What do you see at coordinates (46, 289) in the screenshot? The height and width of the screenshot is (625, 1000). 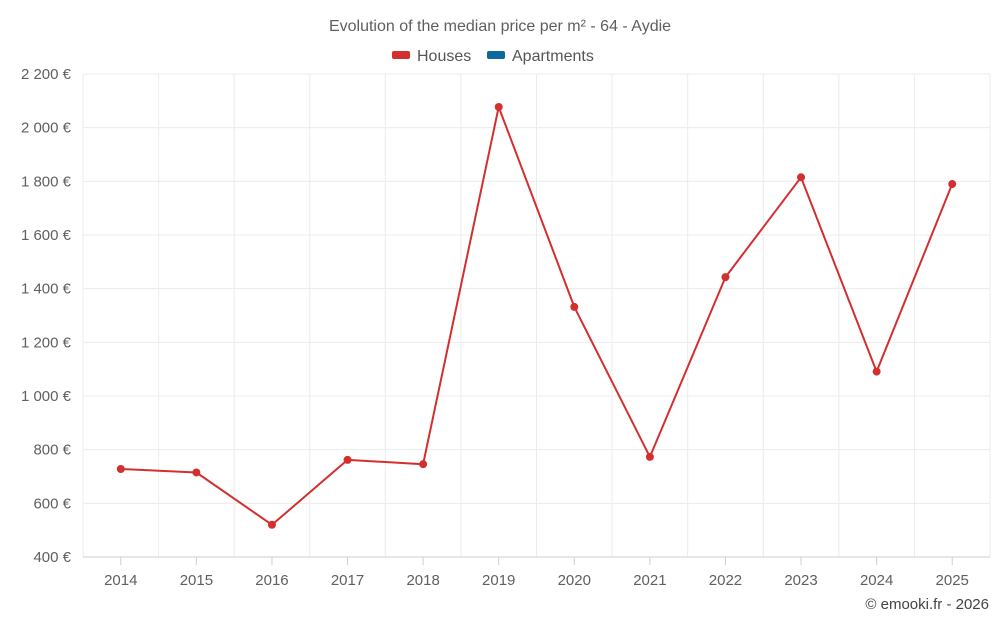 I see `y-tick-label: 1 400 €` at bounding box center [46, 289].